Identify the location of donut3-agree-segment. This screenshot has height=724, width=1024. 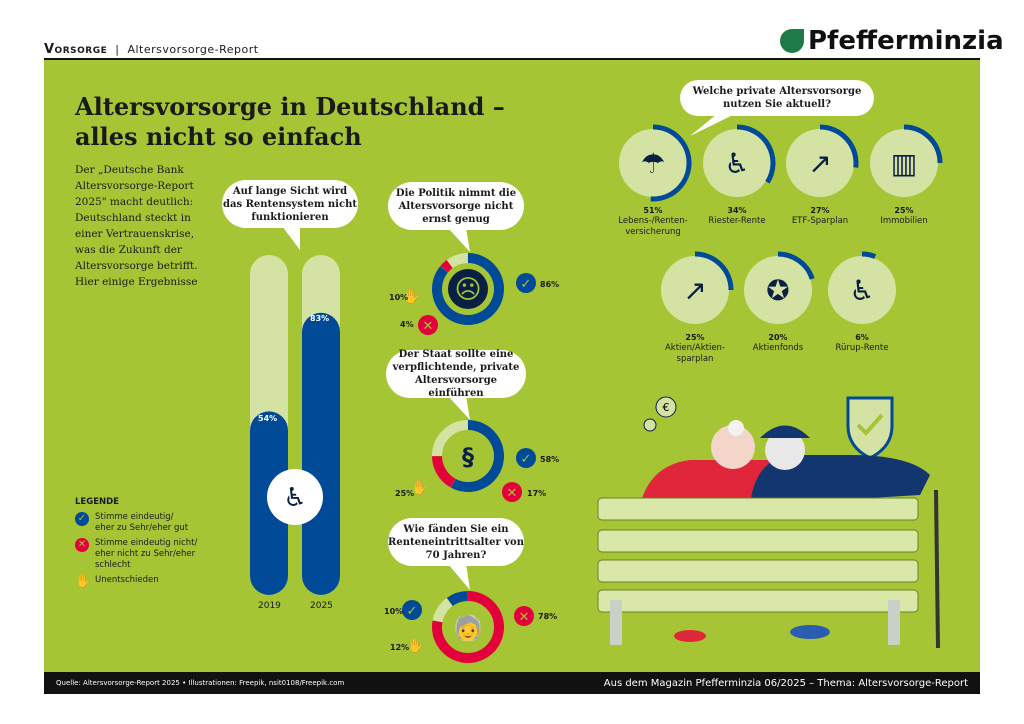
(457, 599).